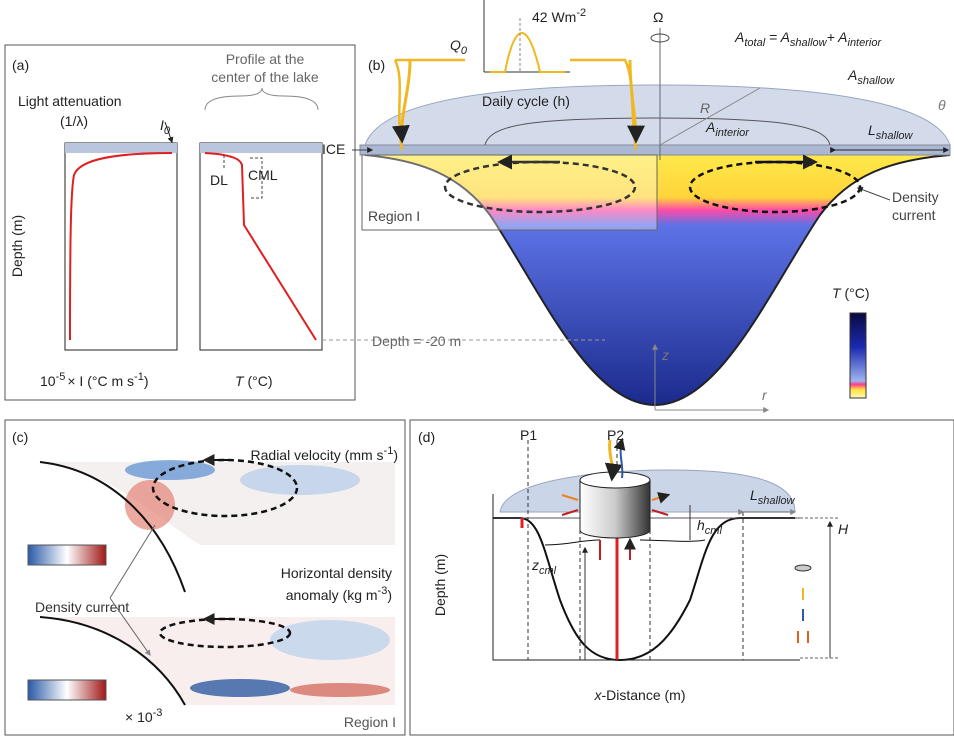  Describe the element at coordinates (765, 395) in the screenshot. I see `annotation: r` at that location.